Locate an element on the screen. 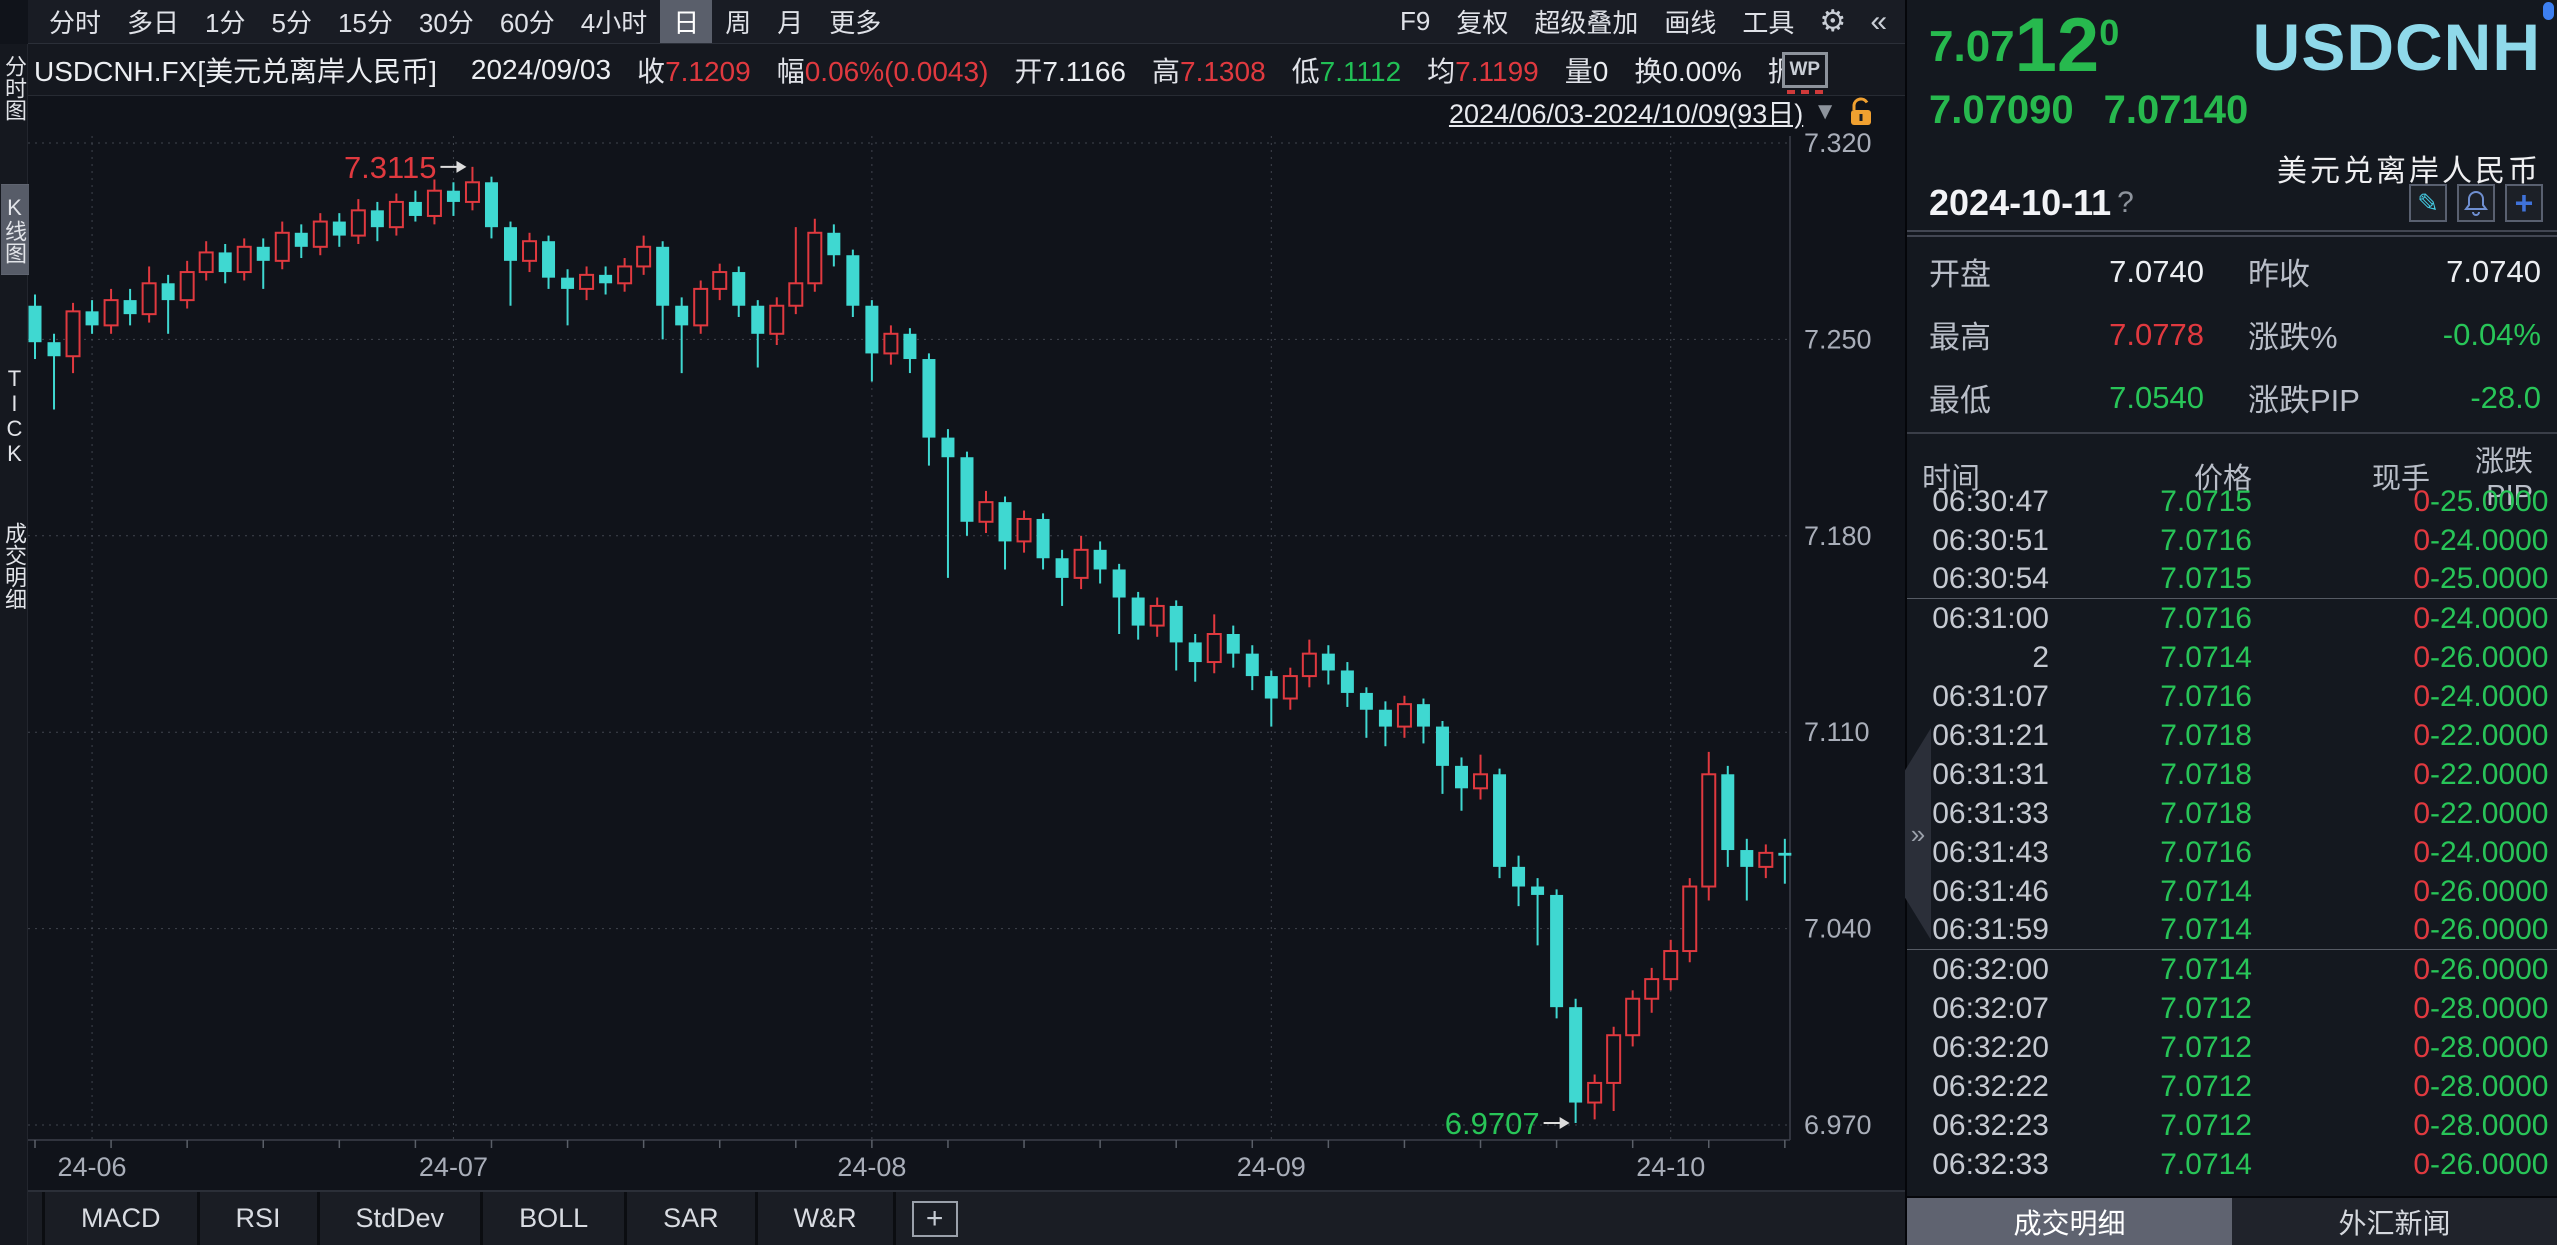 This screenshot has height=1245, width=2557. edit-button: ✎ is located at coordinates (2428, 203).